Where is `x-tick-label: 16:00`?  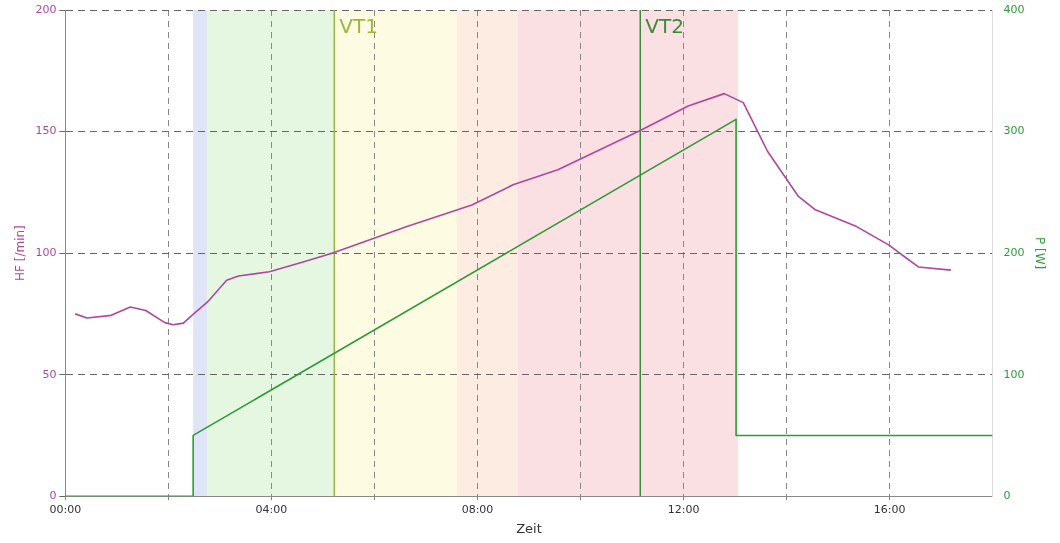 x-tick-label: 16:00 is located at coordinates (889, 509).